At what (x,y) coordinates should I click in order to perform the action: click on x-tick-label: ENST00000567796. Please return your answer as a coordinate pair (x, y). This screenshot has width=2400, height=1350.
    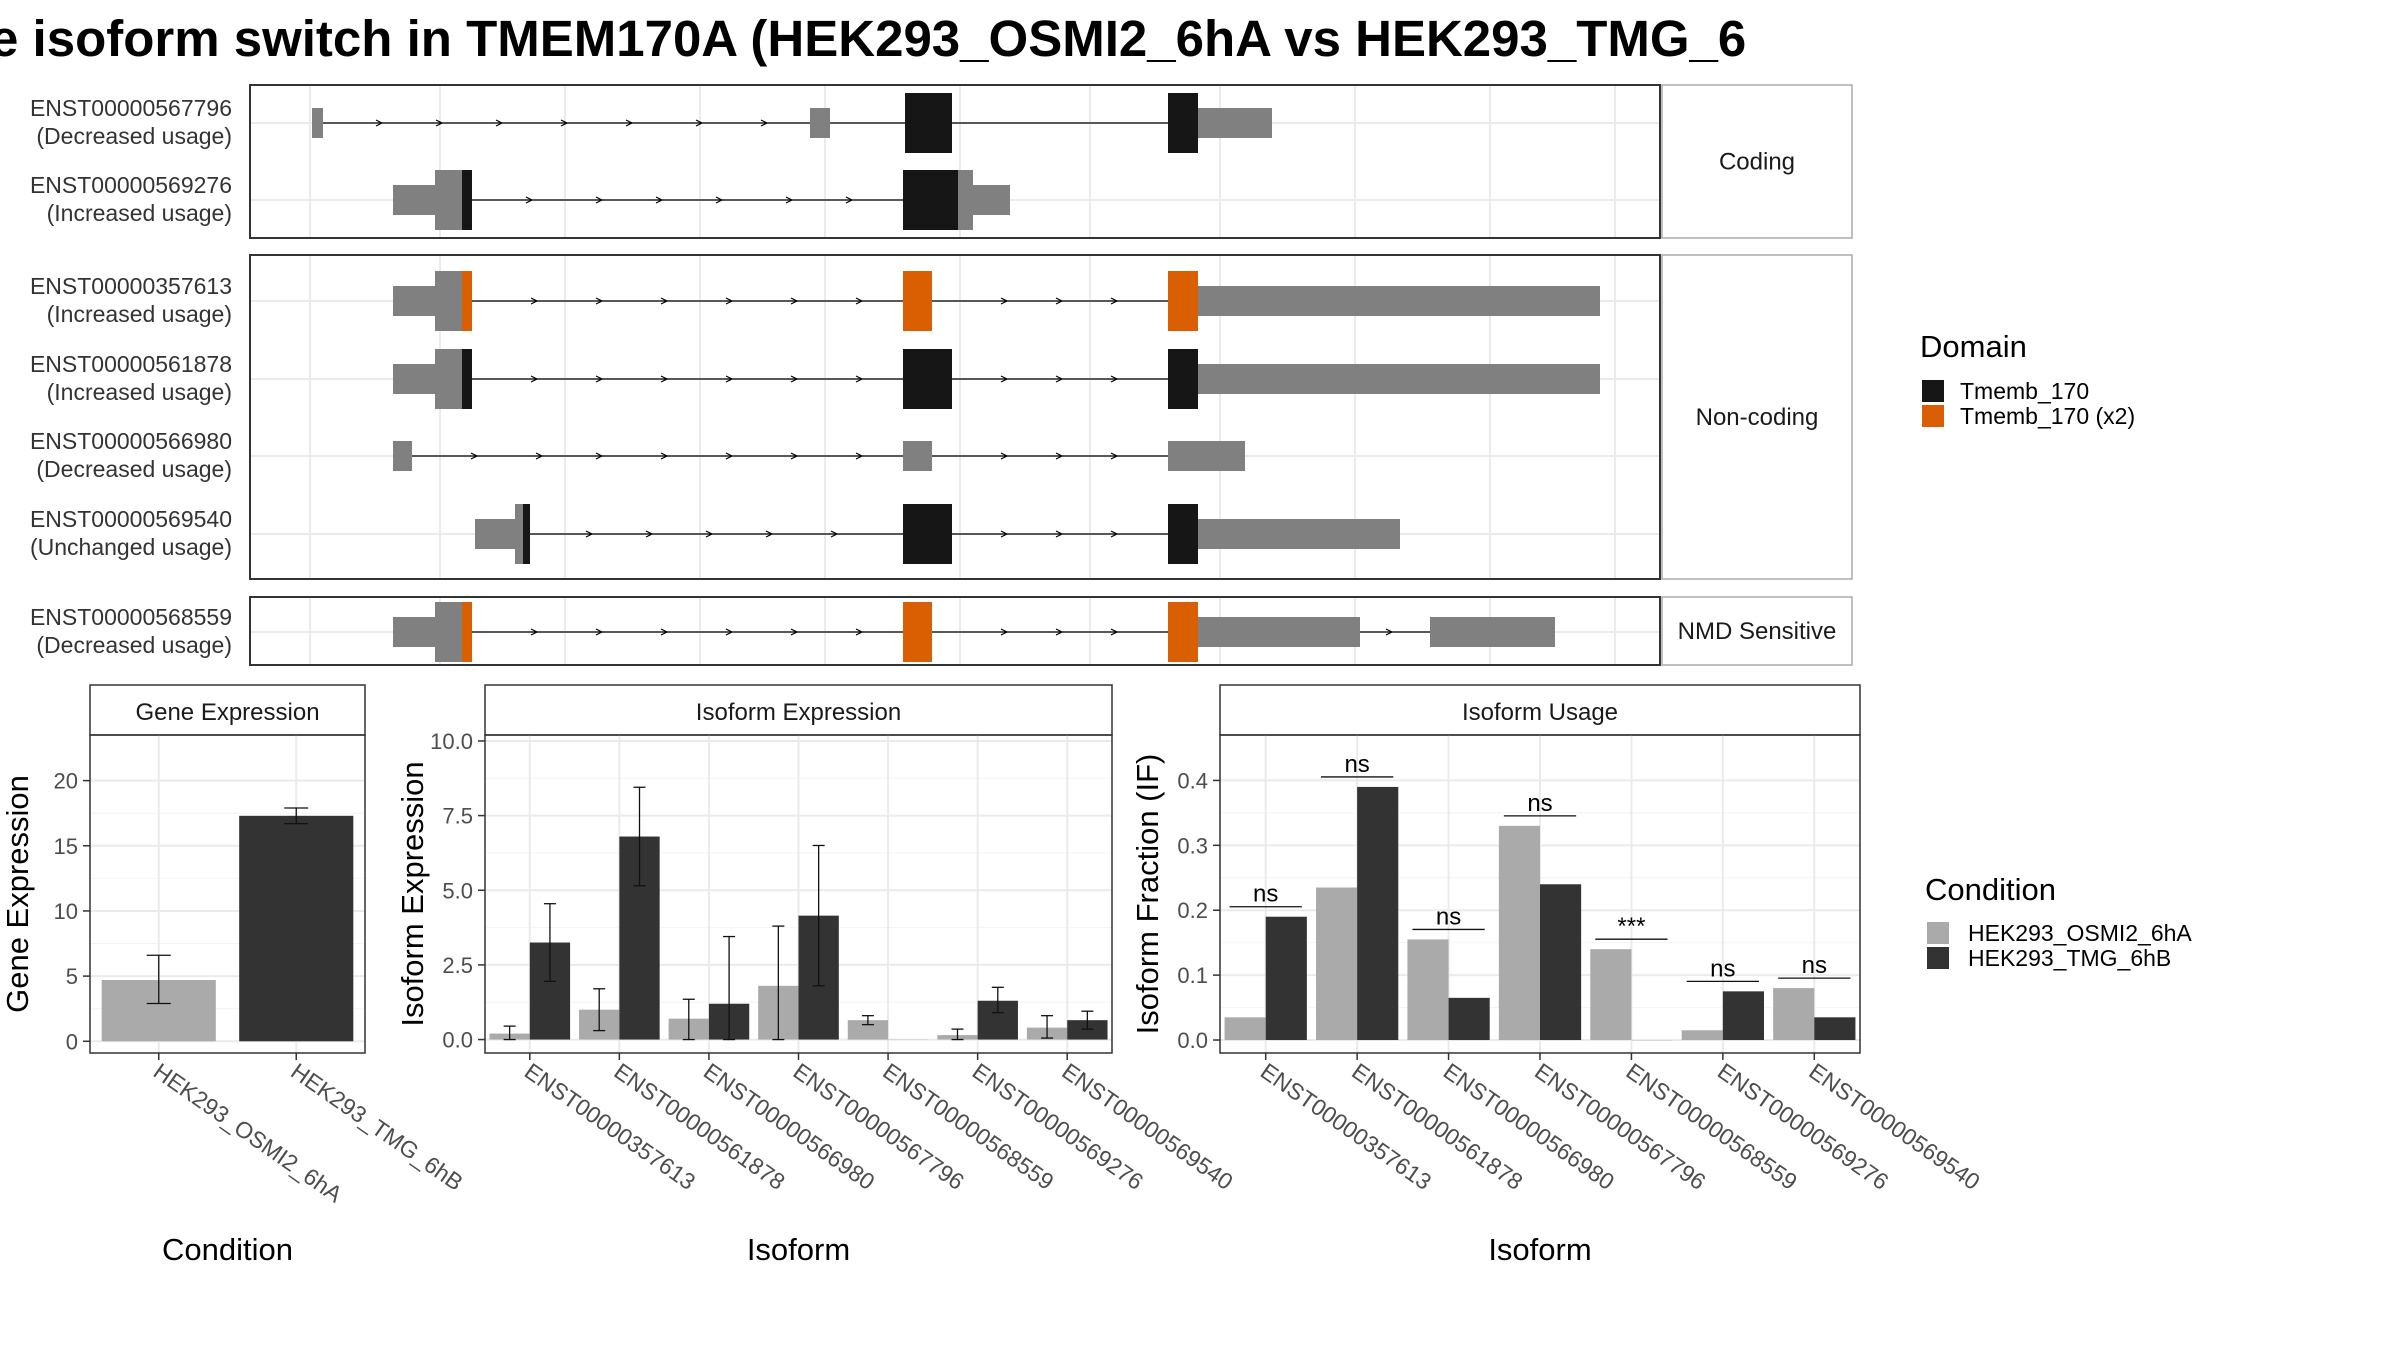
    Looking at the image, I should click on (1620, 1126).